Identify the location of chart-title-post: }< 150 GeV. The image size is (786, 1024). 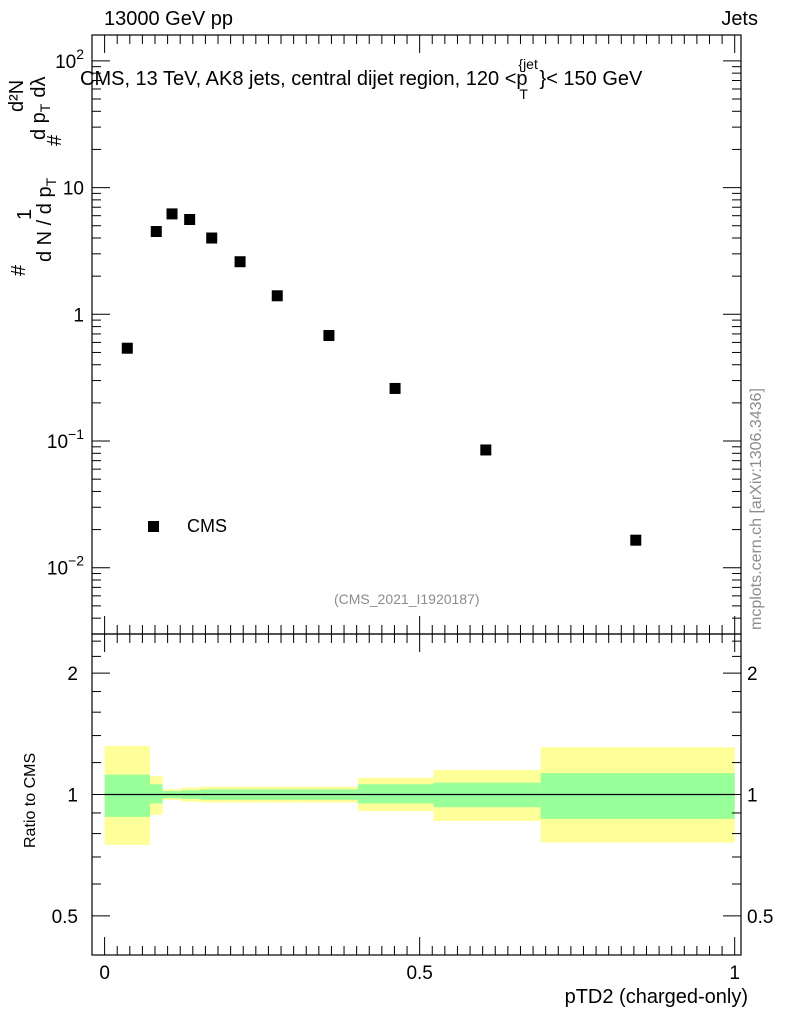
(591, 79).